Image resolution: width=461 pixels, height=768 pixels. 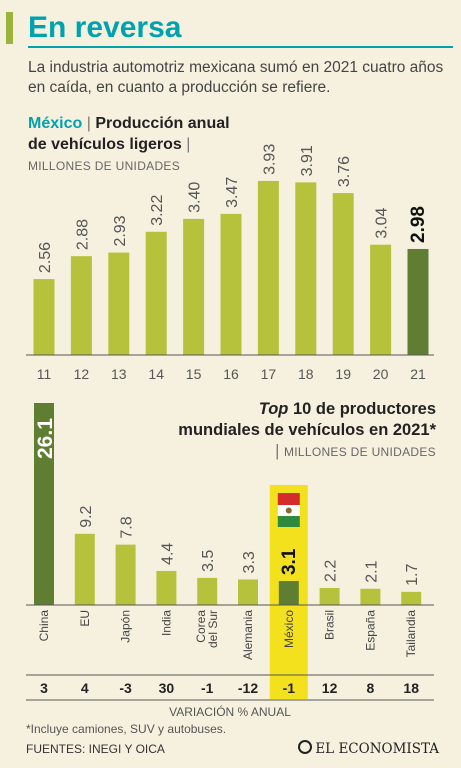 I want to click on chart2-variation-8: 8, so click(x=371, y=688).